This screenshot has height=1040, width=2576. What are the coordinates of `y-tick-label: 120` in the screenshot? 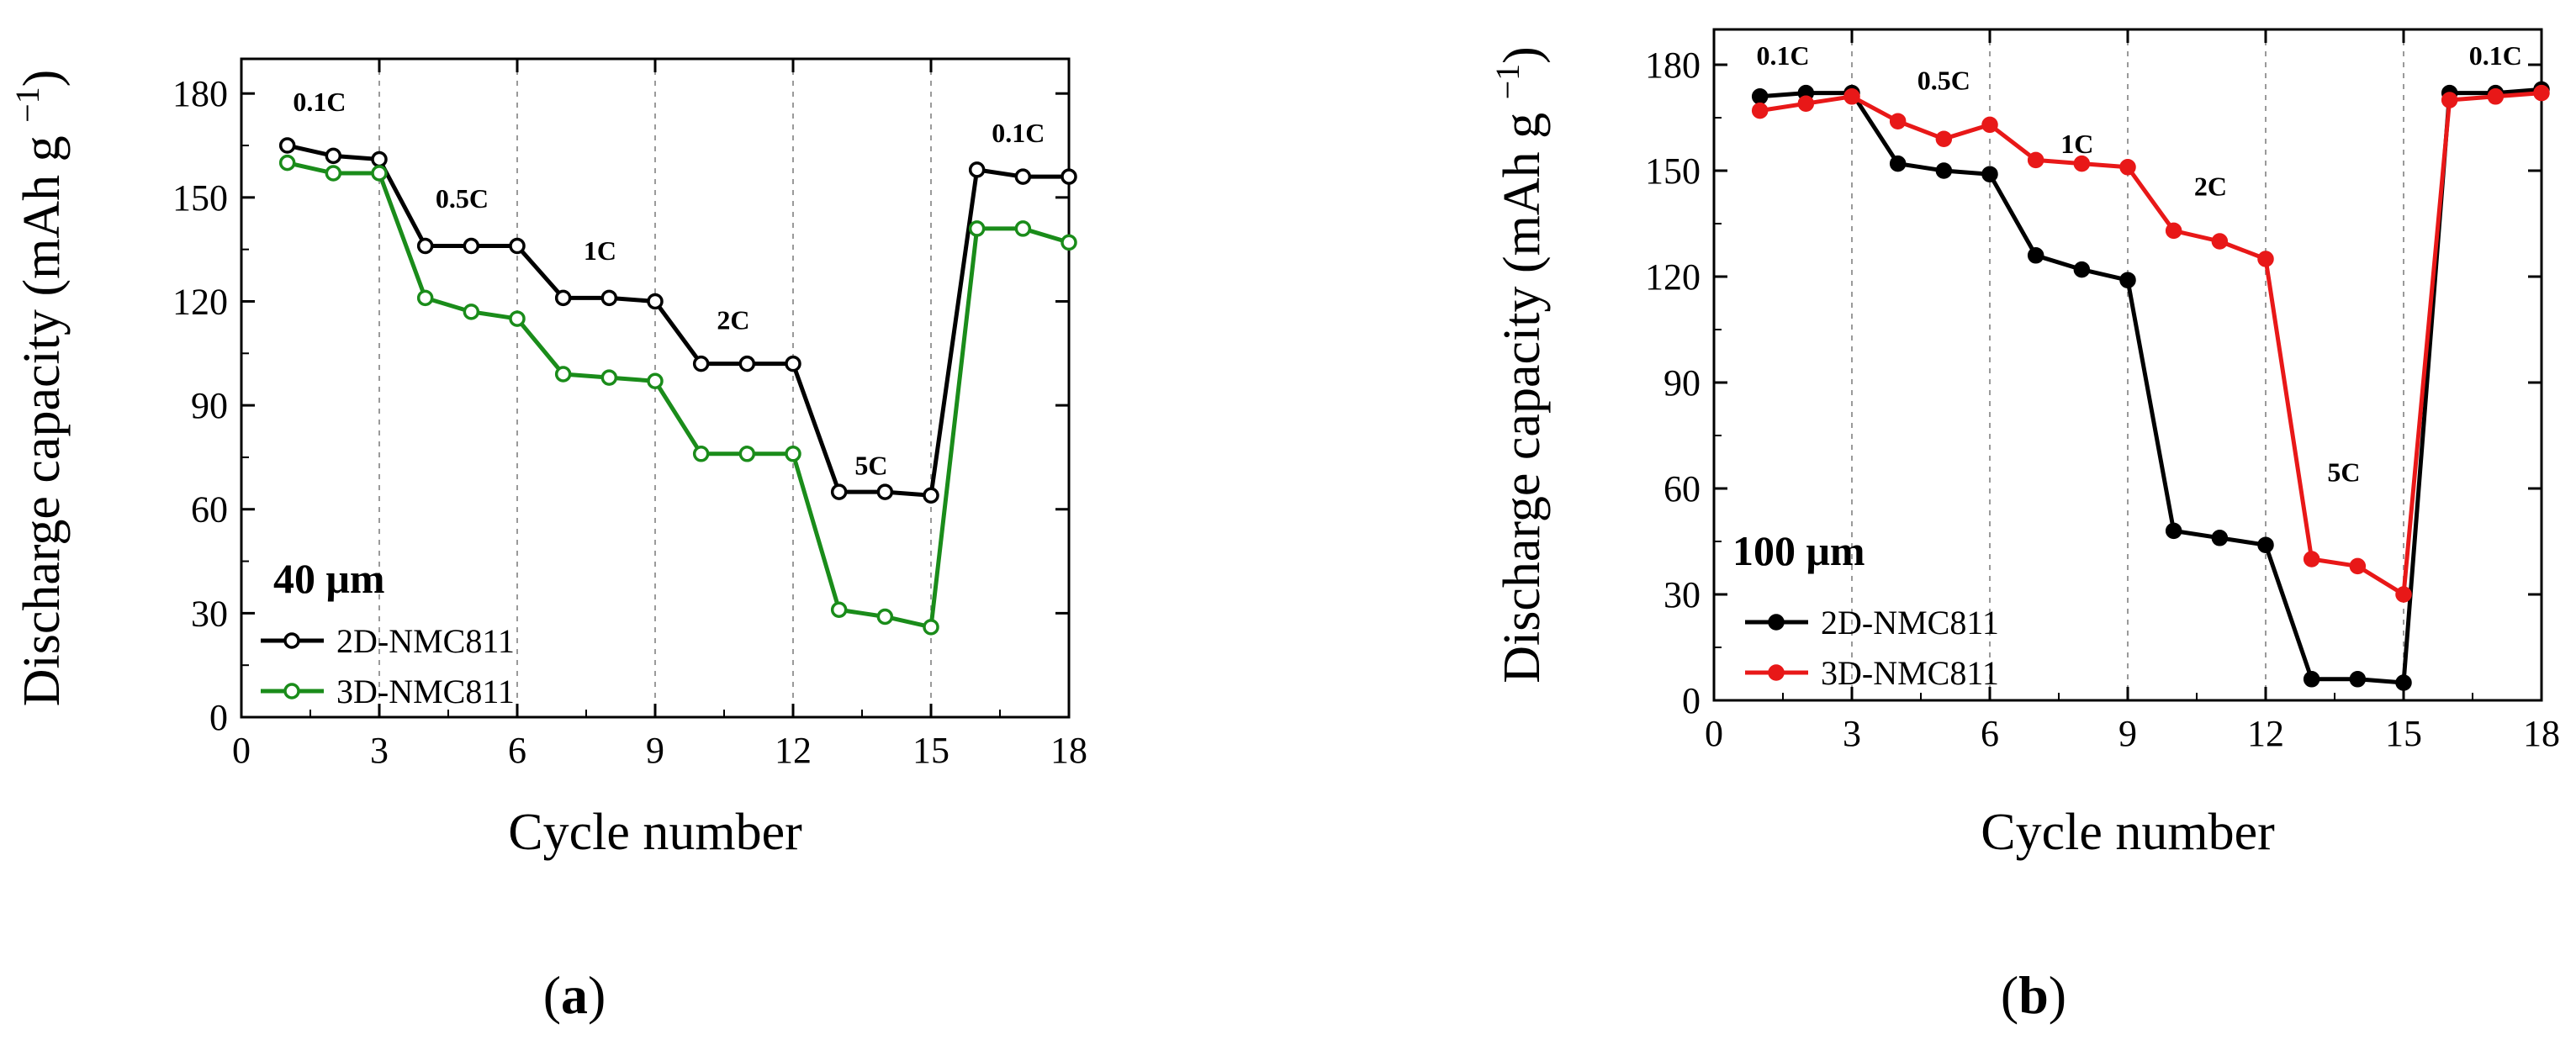 It's located at (1673, 277).